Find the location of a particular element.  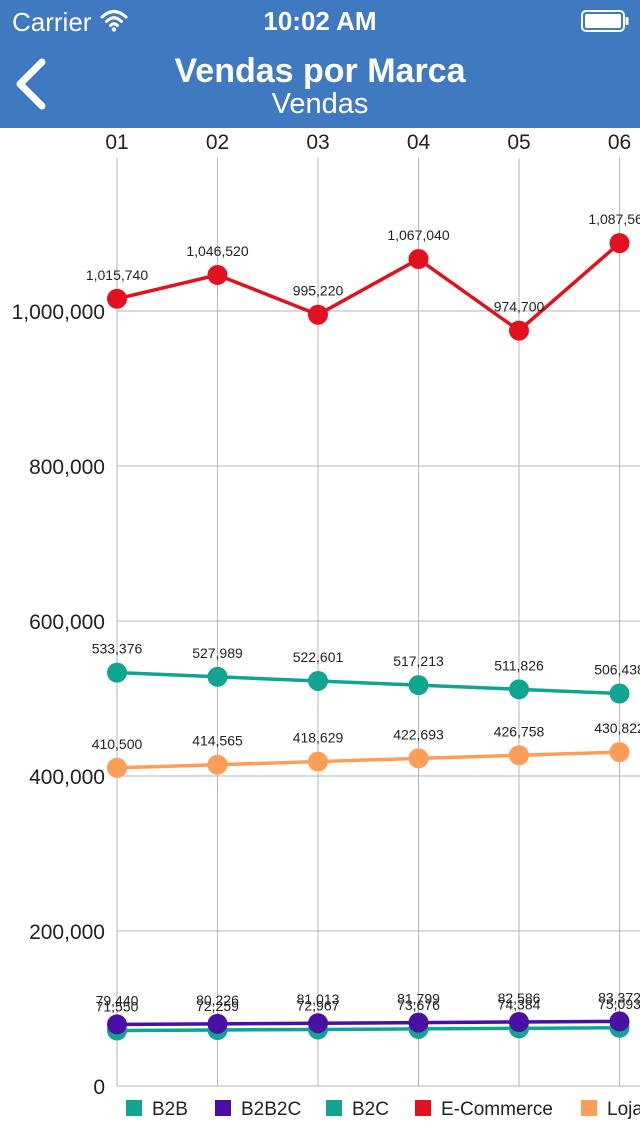

data-label: 995,220 is located at coordinates (318, 291).